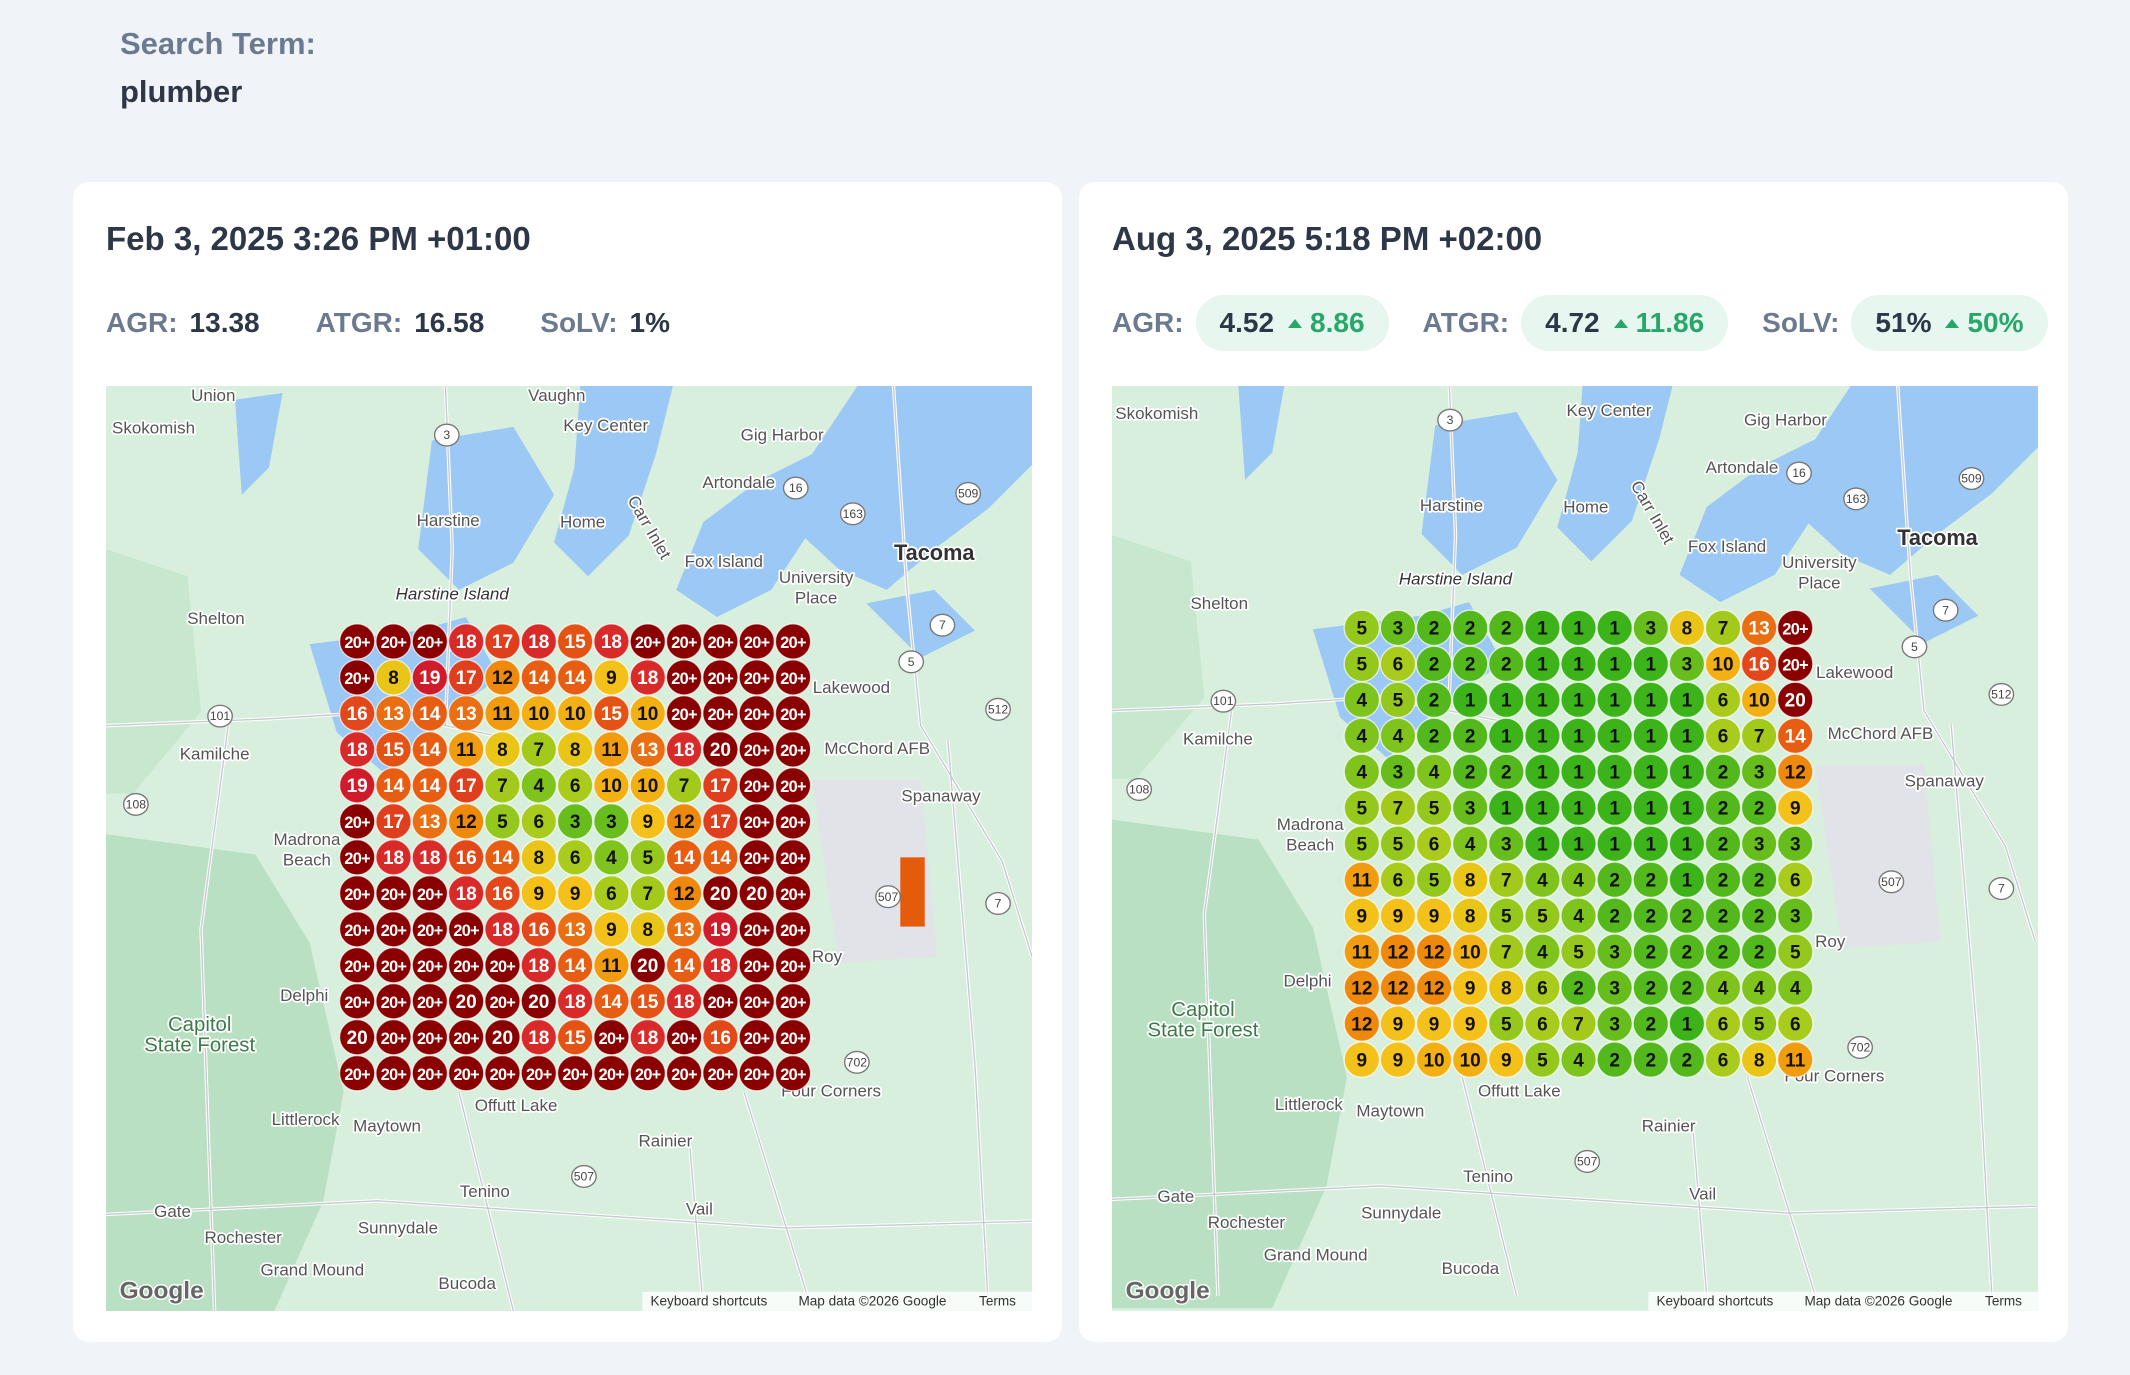  I want to click on map-label: Gig Harbor, so click(1785, 420).